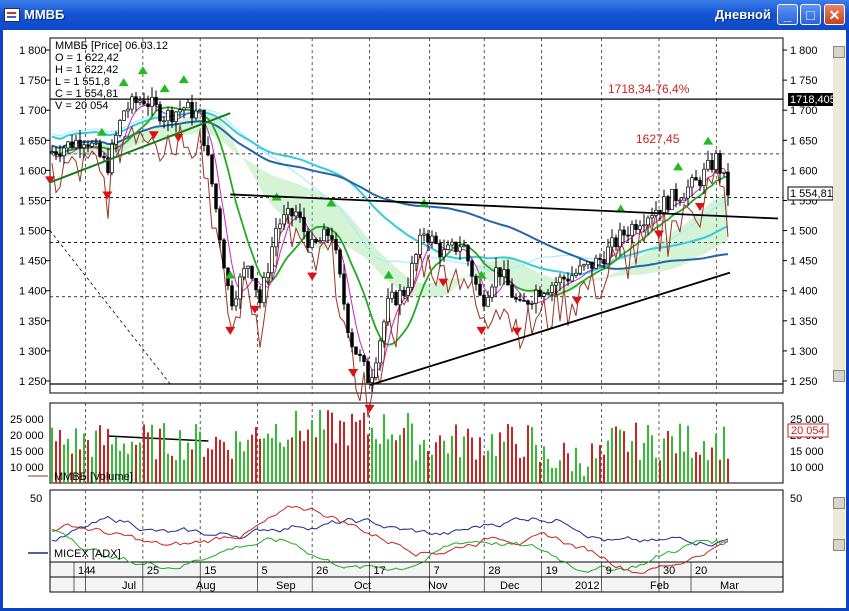 Image resolution: width=849 pixels, height=611 pixels. I want to click on adx-scrollbar-track, so click(839, 524).